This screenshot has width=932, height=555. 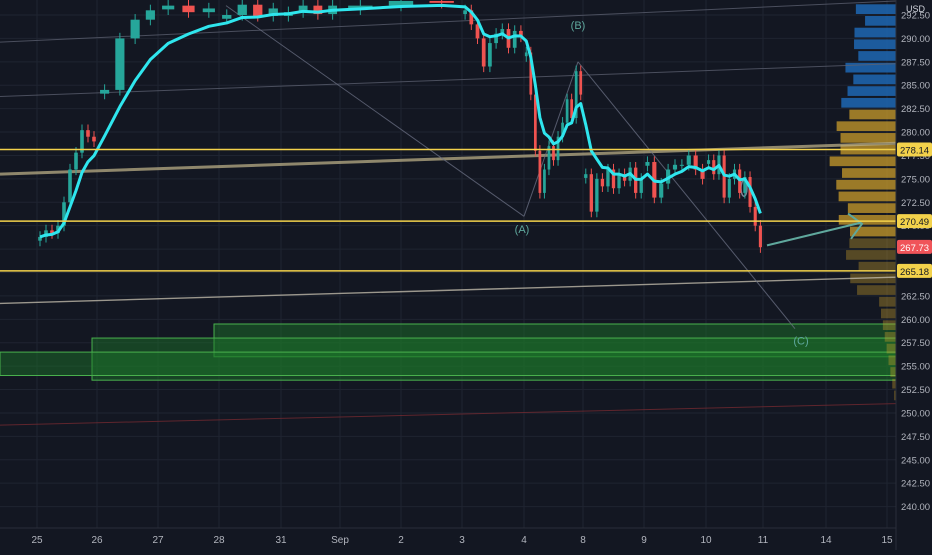 I want to click on x-tick-label: 2, so click(x=401, y=540).